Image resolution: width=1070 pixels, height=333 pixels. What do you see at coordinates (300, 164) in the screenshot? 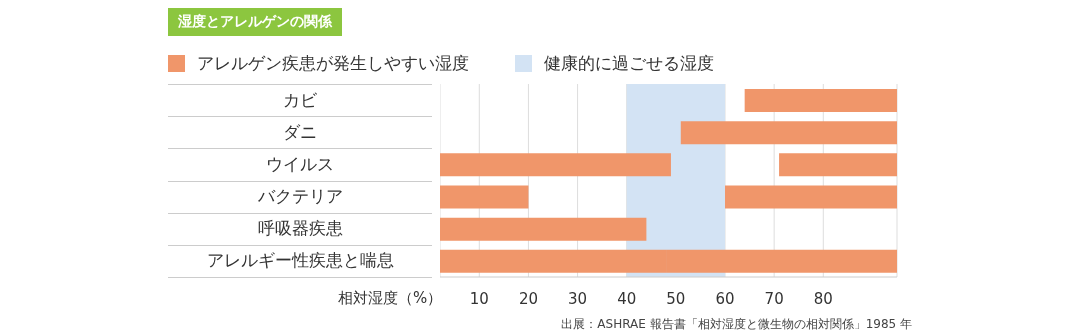
I see `y-tick-label: ウイルス` at bounding box center [300, 164].